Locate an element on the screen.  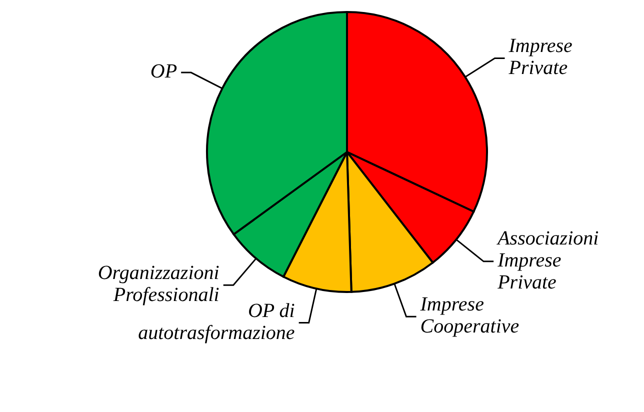
slice-label: Associazioni Imprese Private is located at coordinates (547, 260).